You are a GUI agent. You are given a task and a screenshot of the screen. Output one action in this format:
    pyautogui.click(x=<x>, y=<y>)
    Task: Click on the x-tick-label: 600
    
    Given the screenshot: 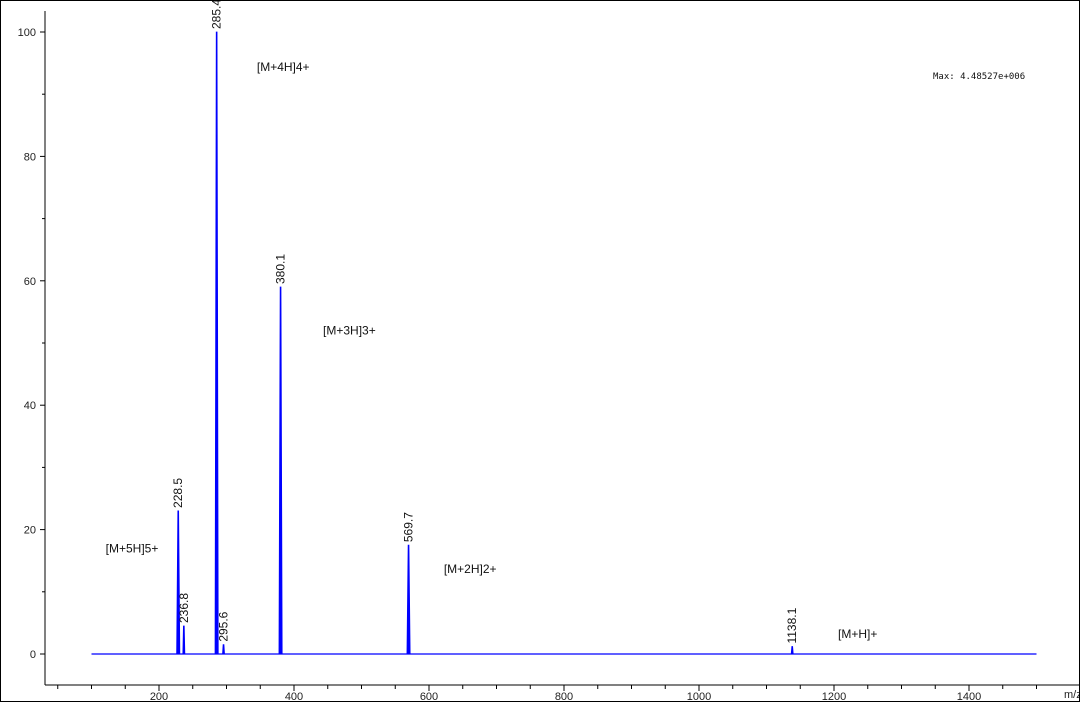 What is the action you would take?
    pyautogui.click(x=429, y=696)
    